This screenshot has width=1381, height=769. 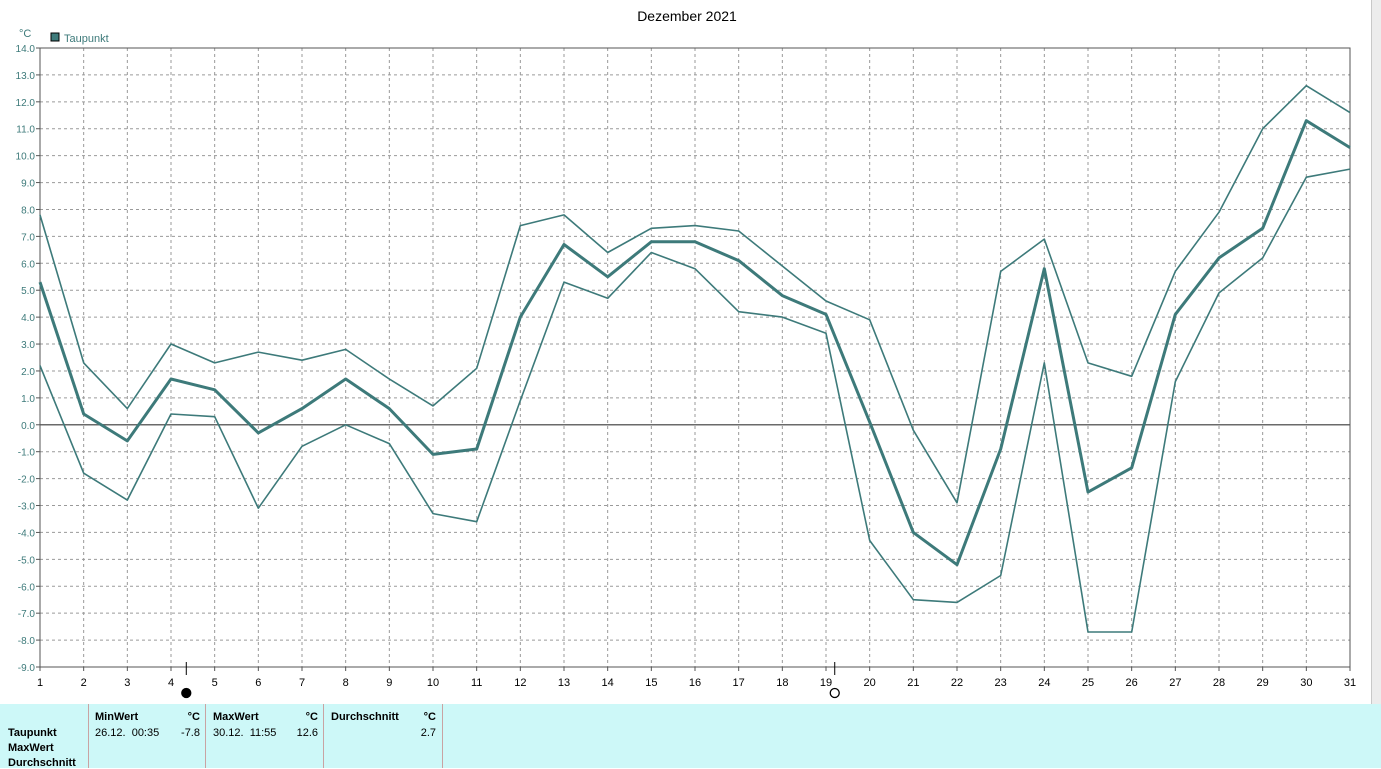 What do you see at coordinates (564, 683) in the screenshot?
I see `x-tick-label: 13` at bounding box center [564, 683].